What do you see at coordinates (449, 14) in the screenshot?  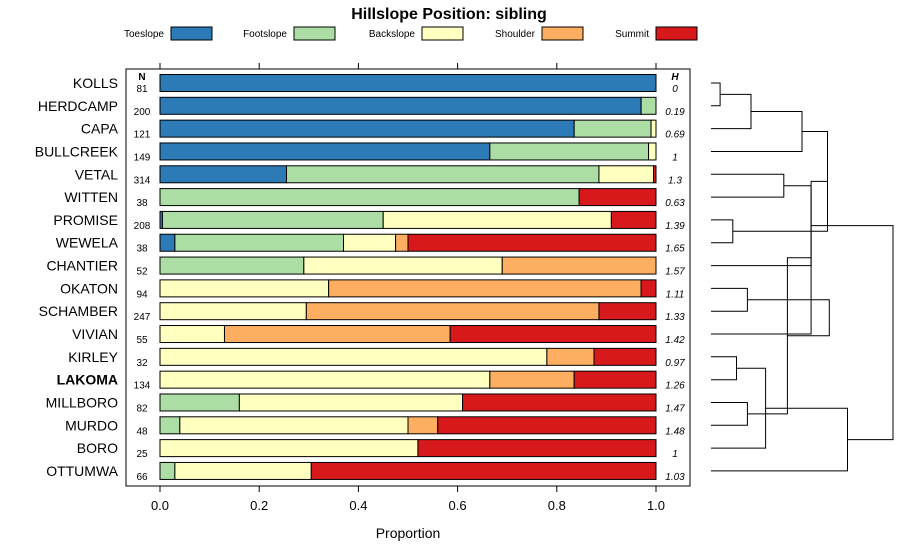 I see `chart-title: Hillslope Position: sibling` at bounding box center [449, 14].